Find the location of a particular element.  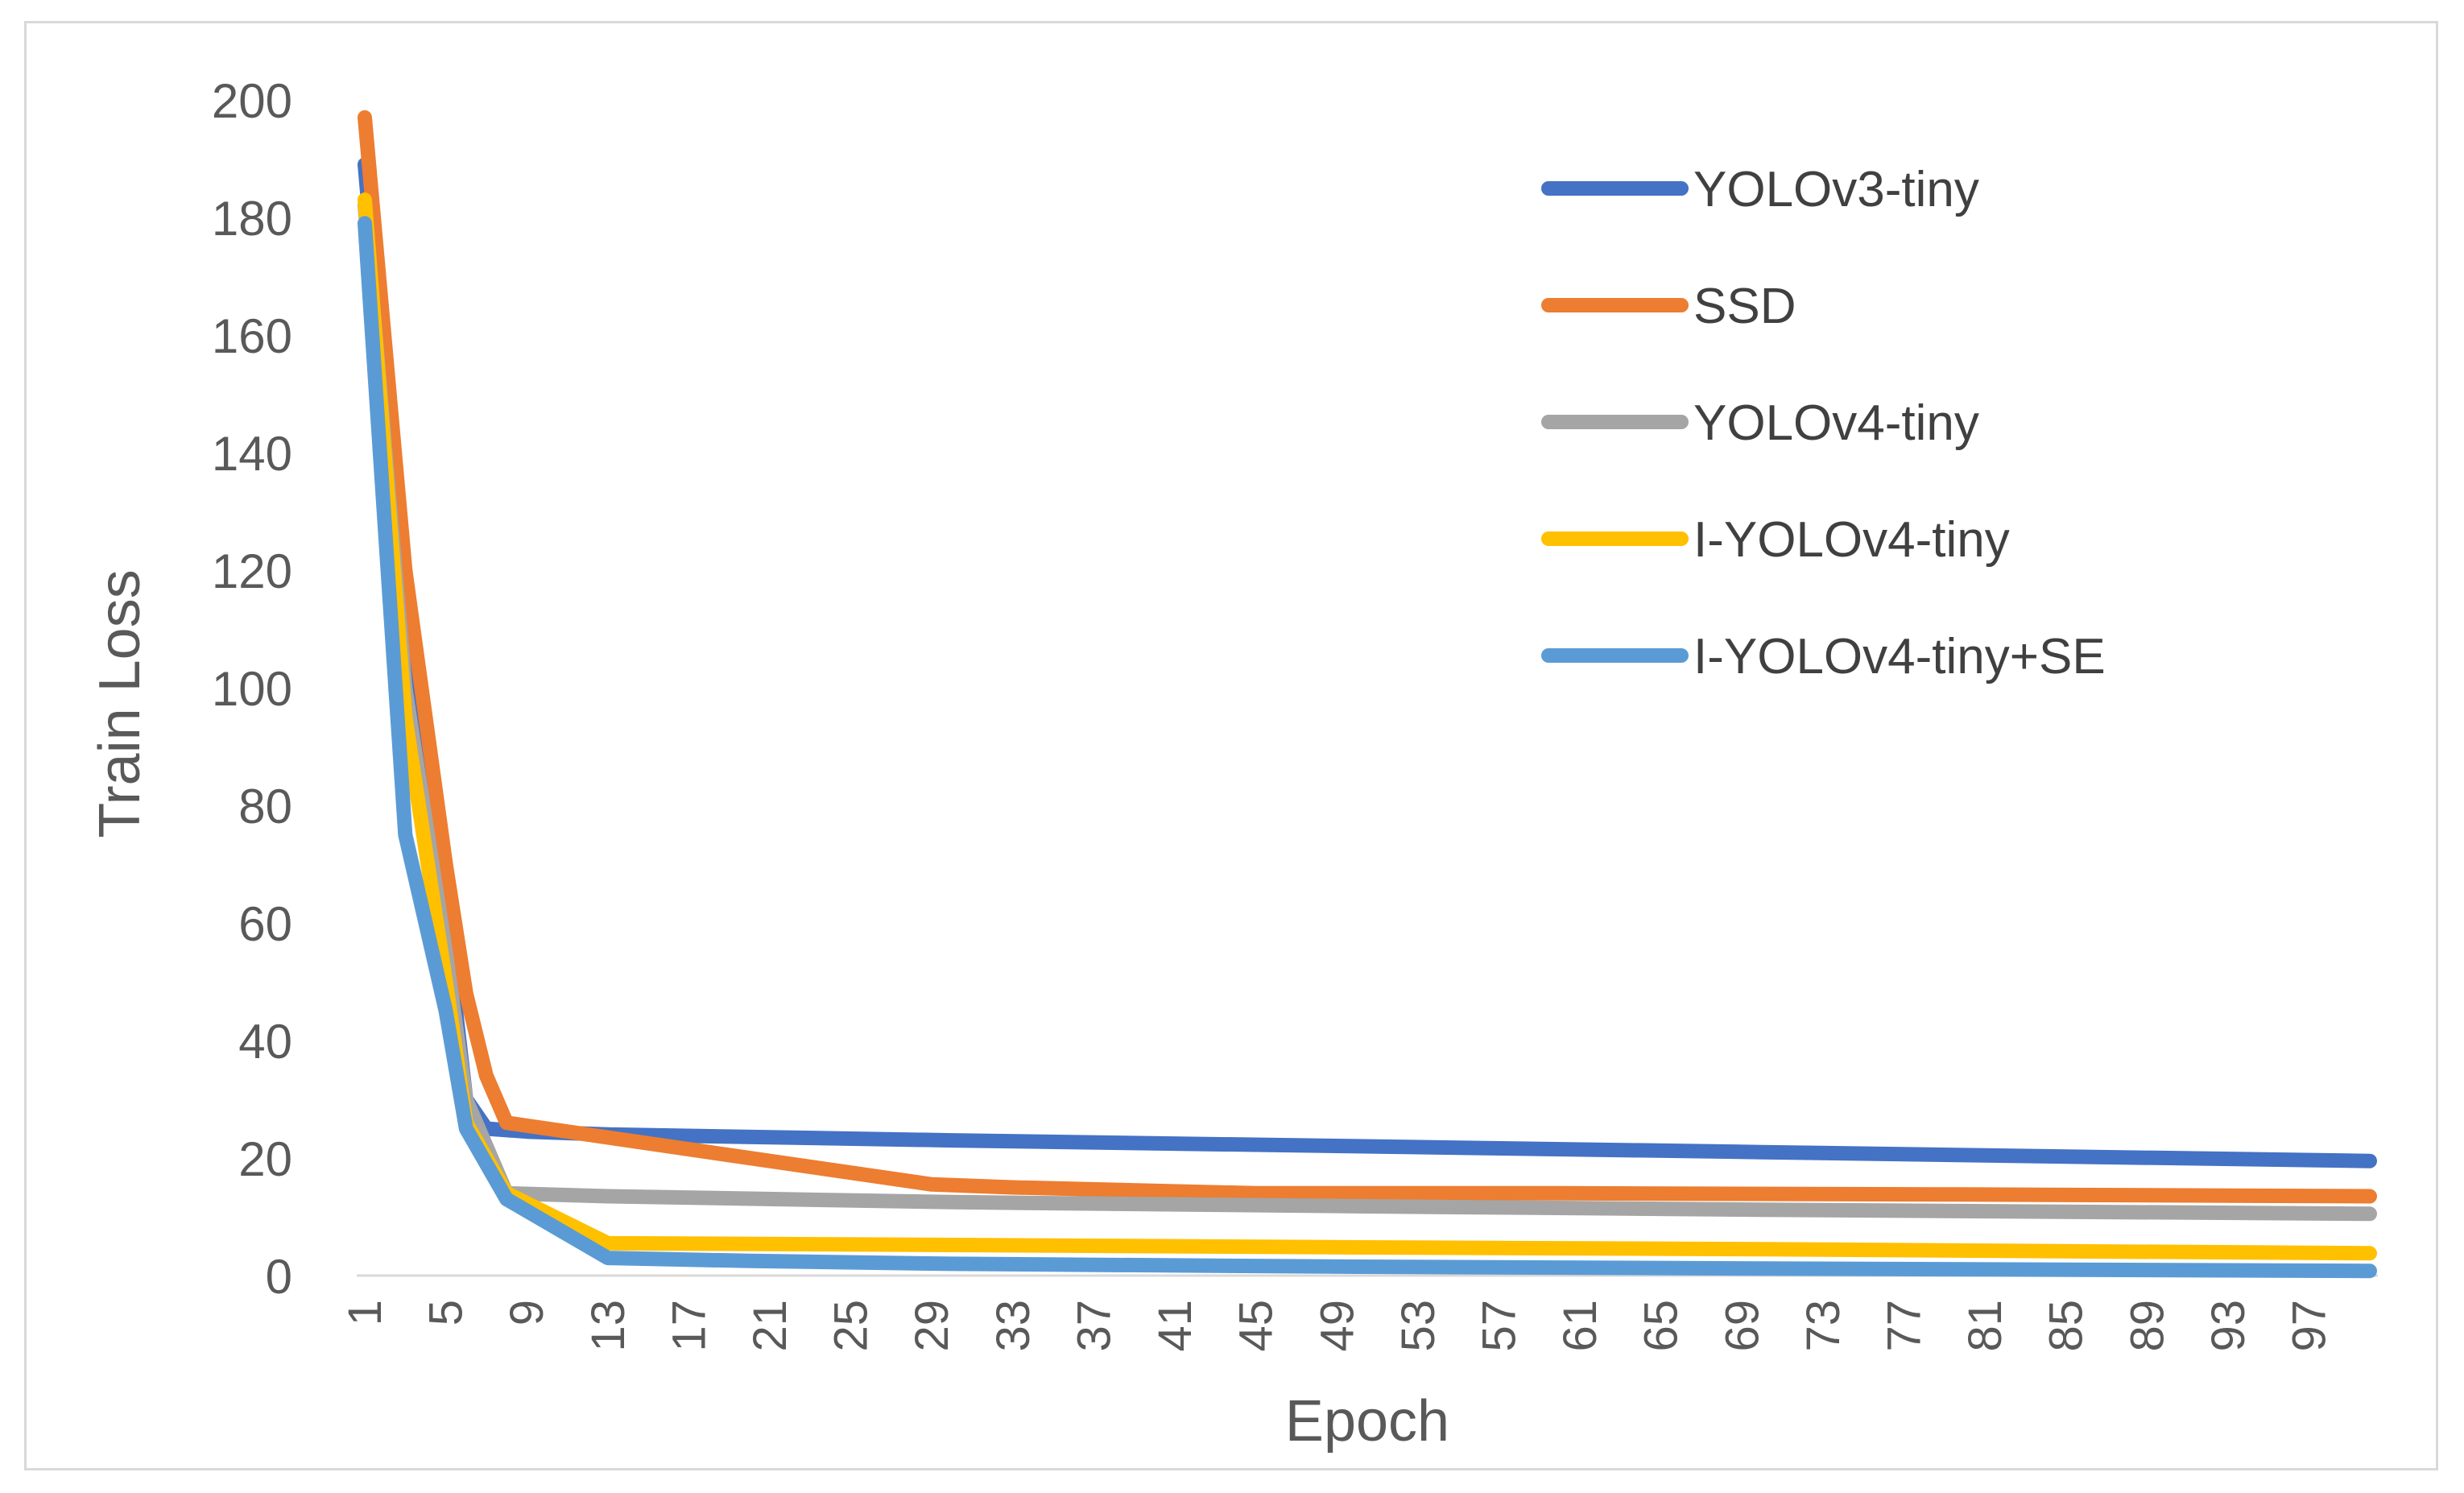

x-tick-label: 69 is located at coordinates (1742, 1326).